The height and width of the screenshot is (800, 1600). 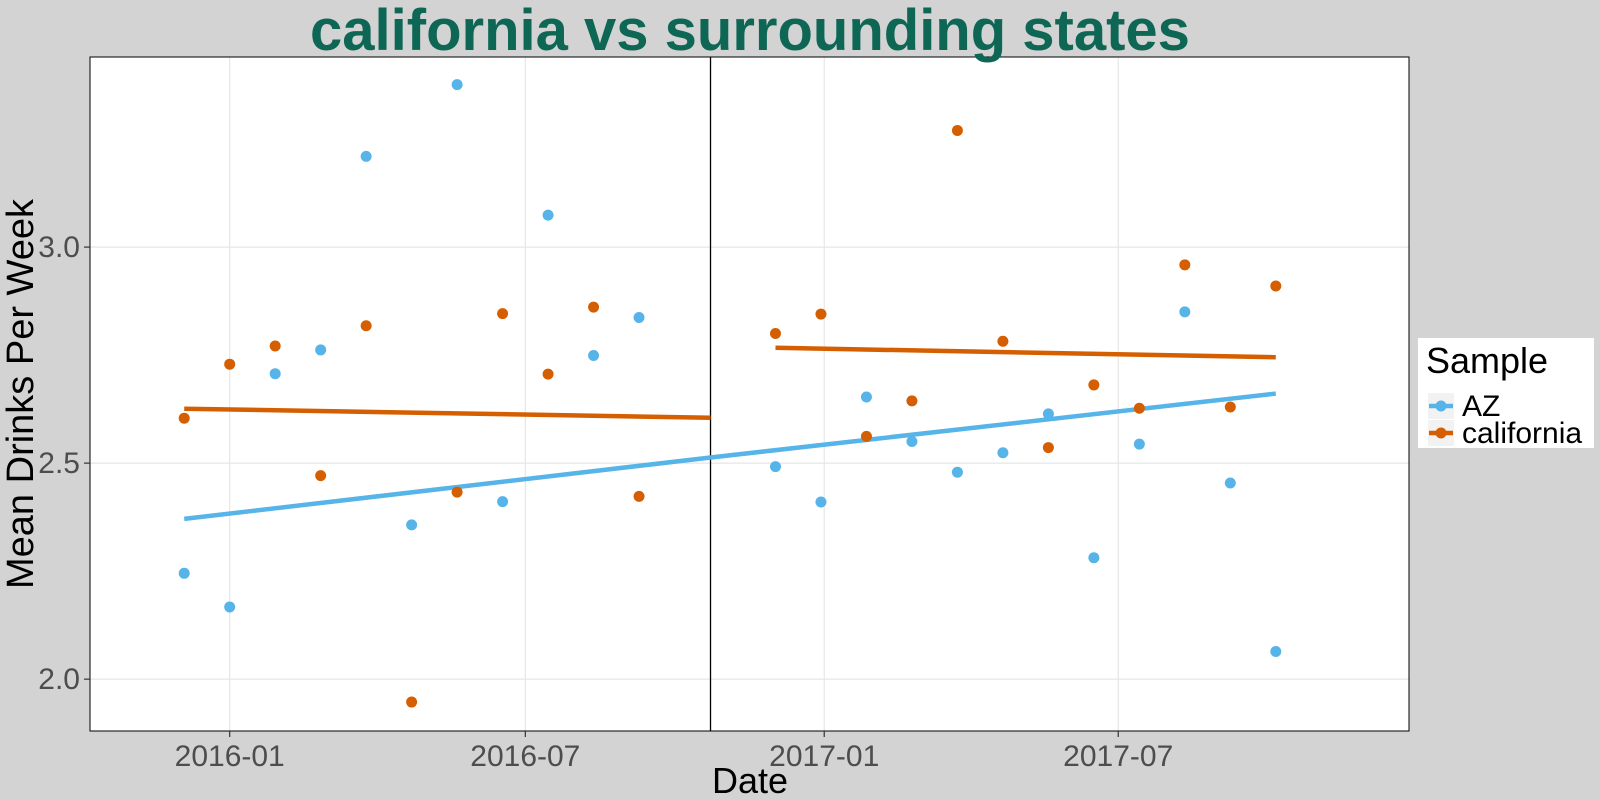 What do you see at coordinates (59, 463) in the screenshot?
I see `y-tick-label: 2.5` at bounding box center [59, 463].